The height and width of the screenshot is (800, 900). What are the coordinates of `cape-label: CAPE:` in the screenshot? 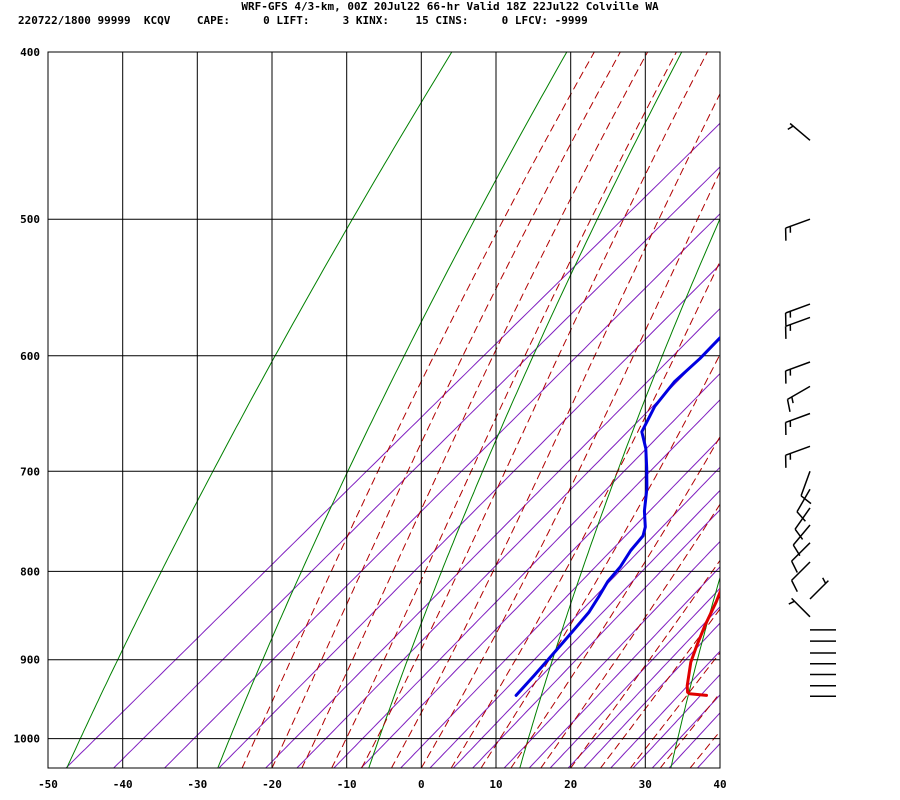 It's located at (213, 20).